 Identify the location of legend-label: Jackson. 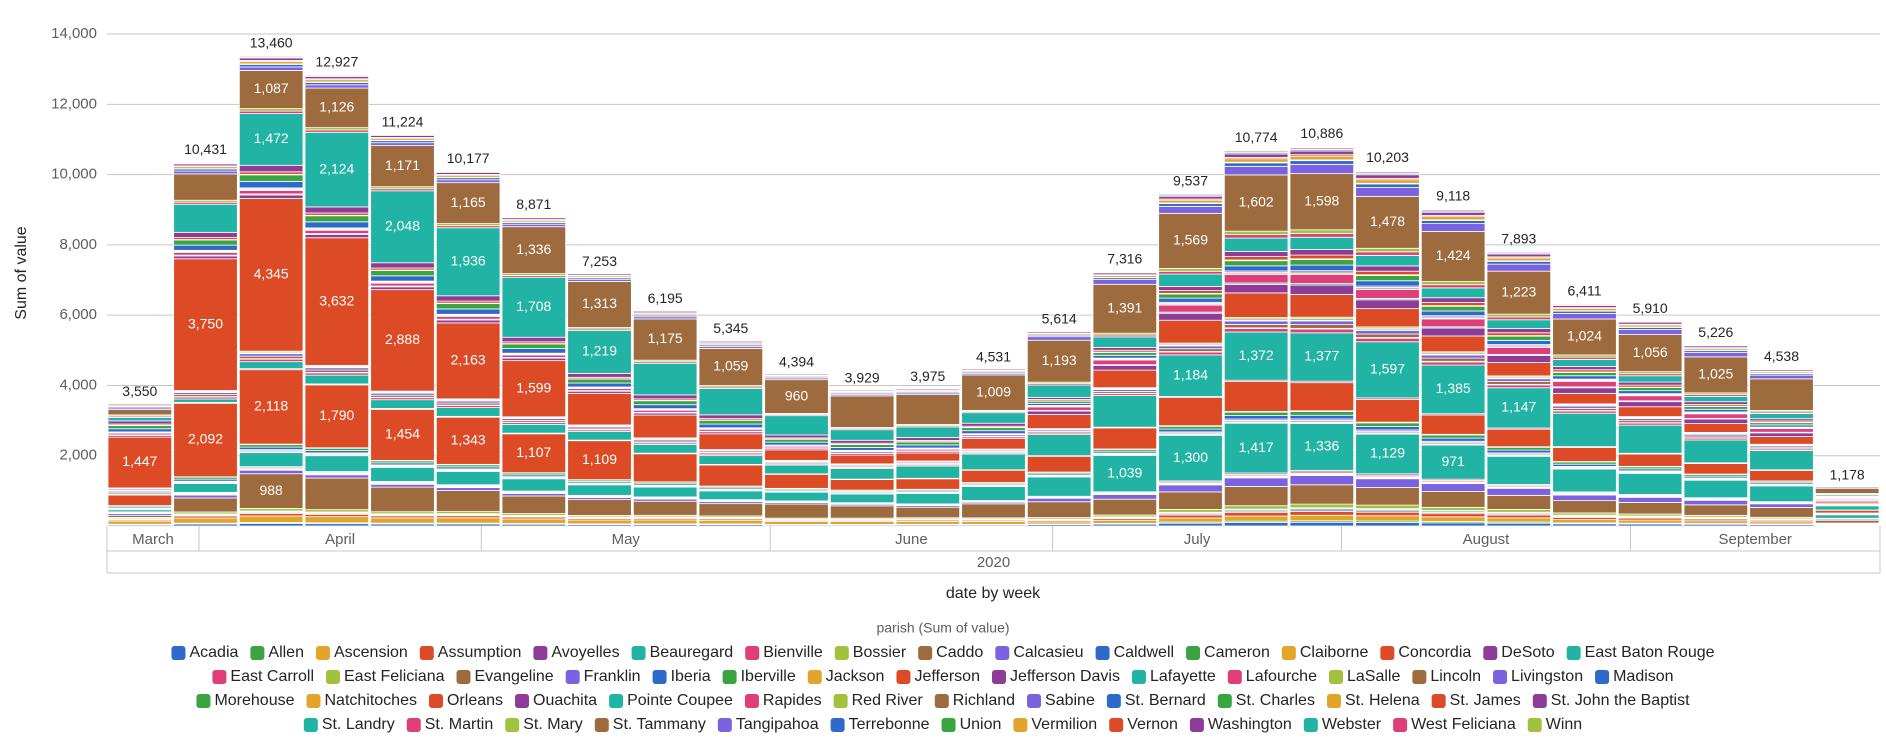
(855, 676).